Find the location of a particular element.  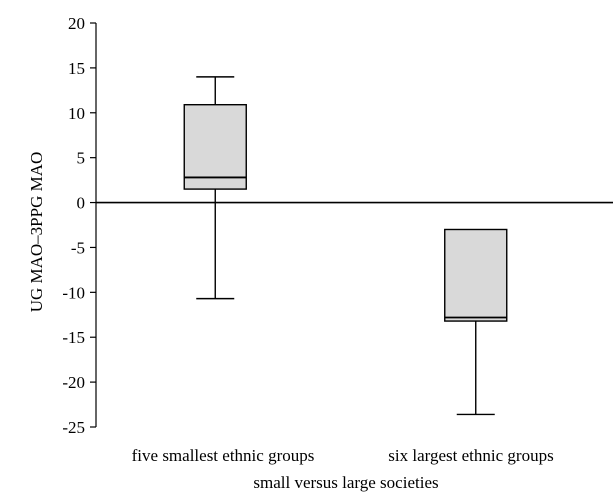

x-category-label: five smallest ethnic groups is located at coordinates (223, 455).